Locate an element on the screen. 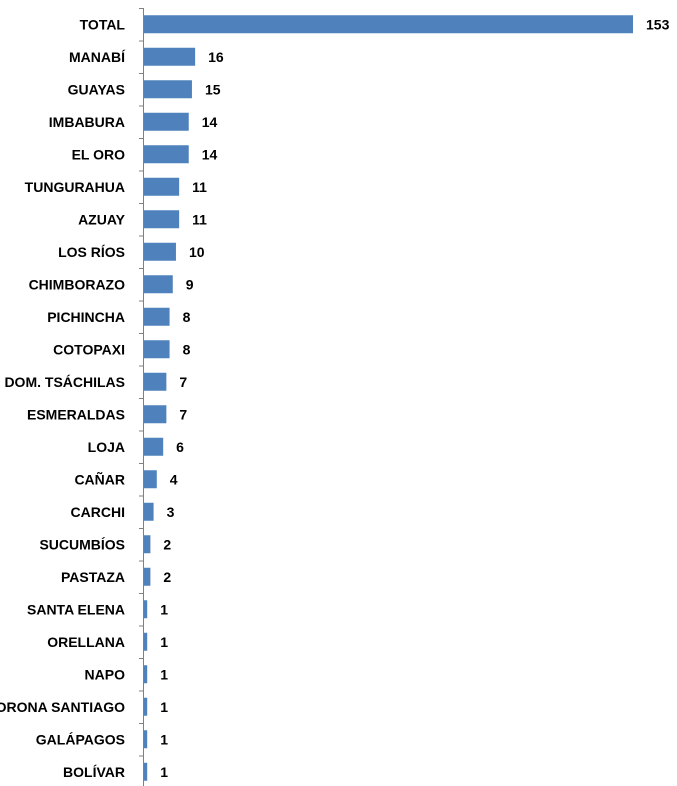  category-label: GUAYAS is located at coordinates (96, 89).